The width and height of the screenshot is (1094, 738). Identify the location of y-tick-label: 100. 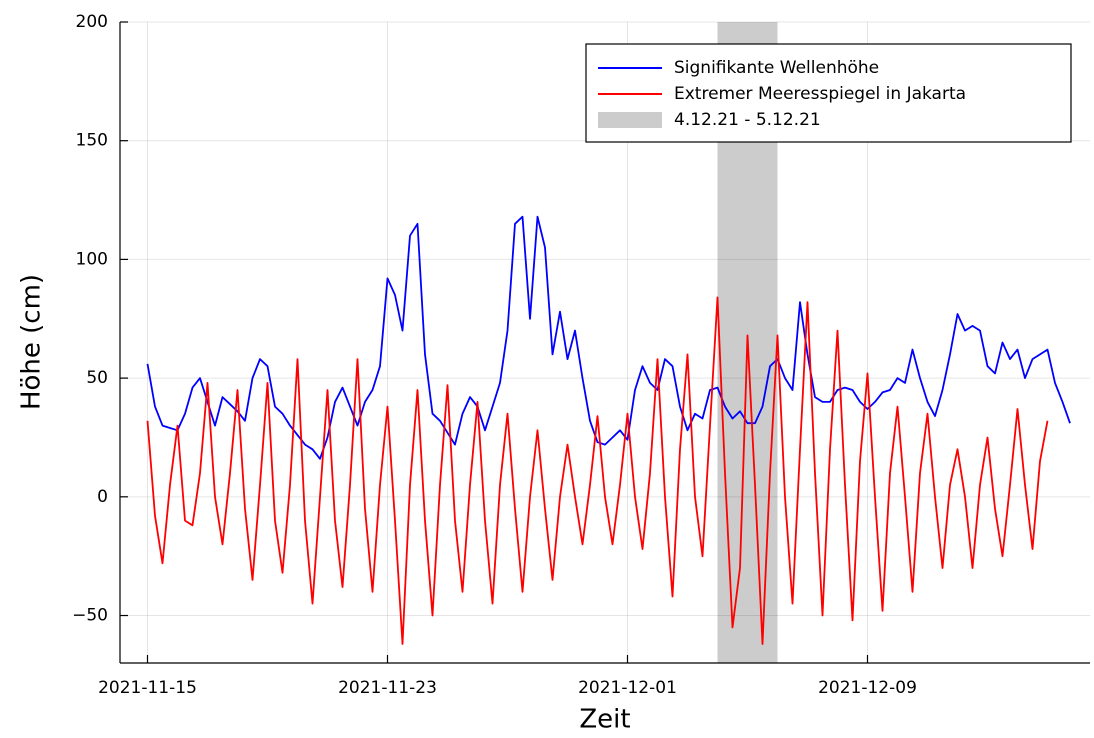
(92, 259).